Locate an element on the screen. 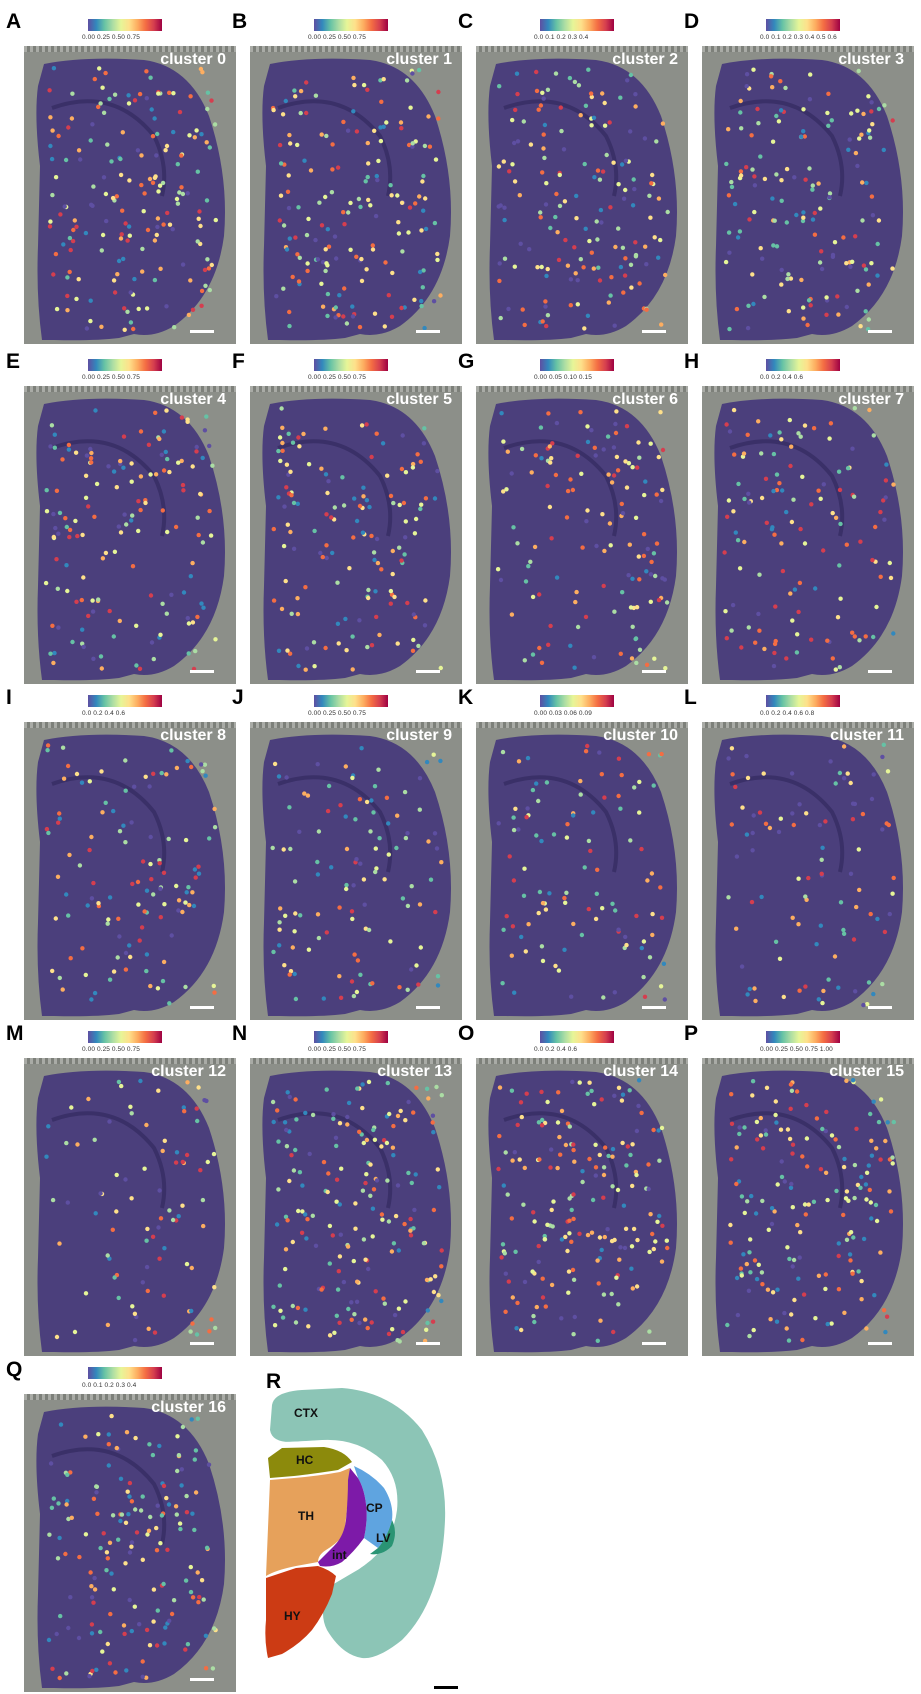 Image resolution: width=921 pixels, height=1694 pixels. tissue-image: cluster 7 is located at coordinates (808, 535).